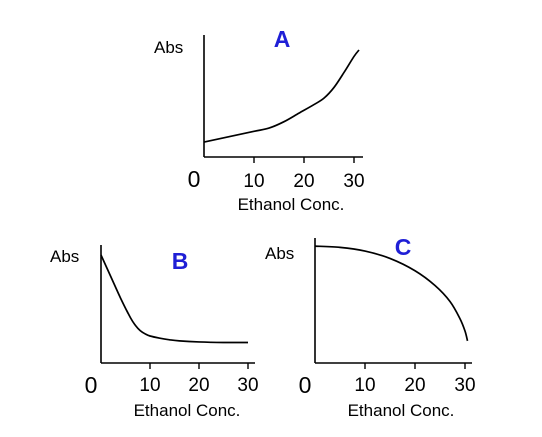  What do you see at coordinates (464, 385) in the screenshot?
I see `x-tick-label-30-c: 30` at bounding box center [464, 385].